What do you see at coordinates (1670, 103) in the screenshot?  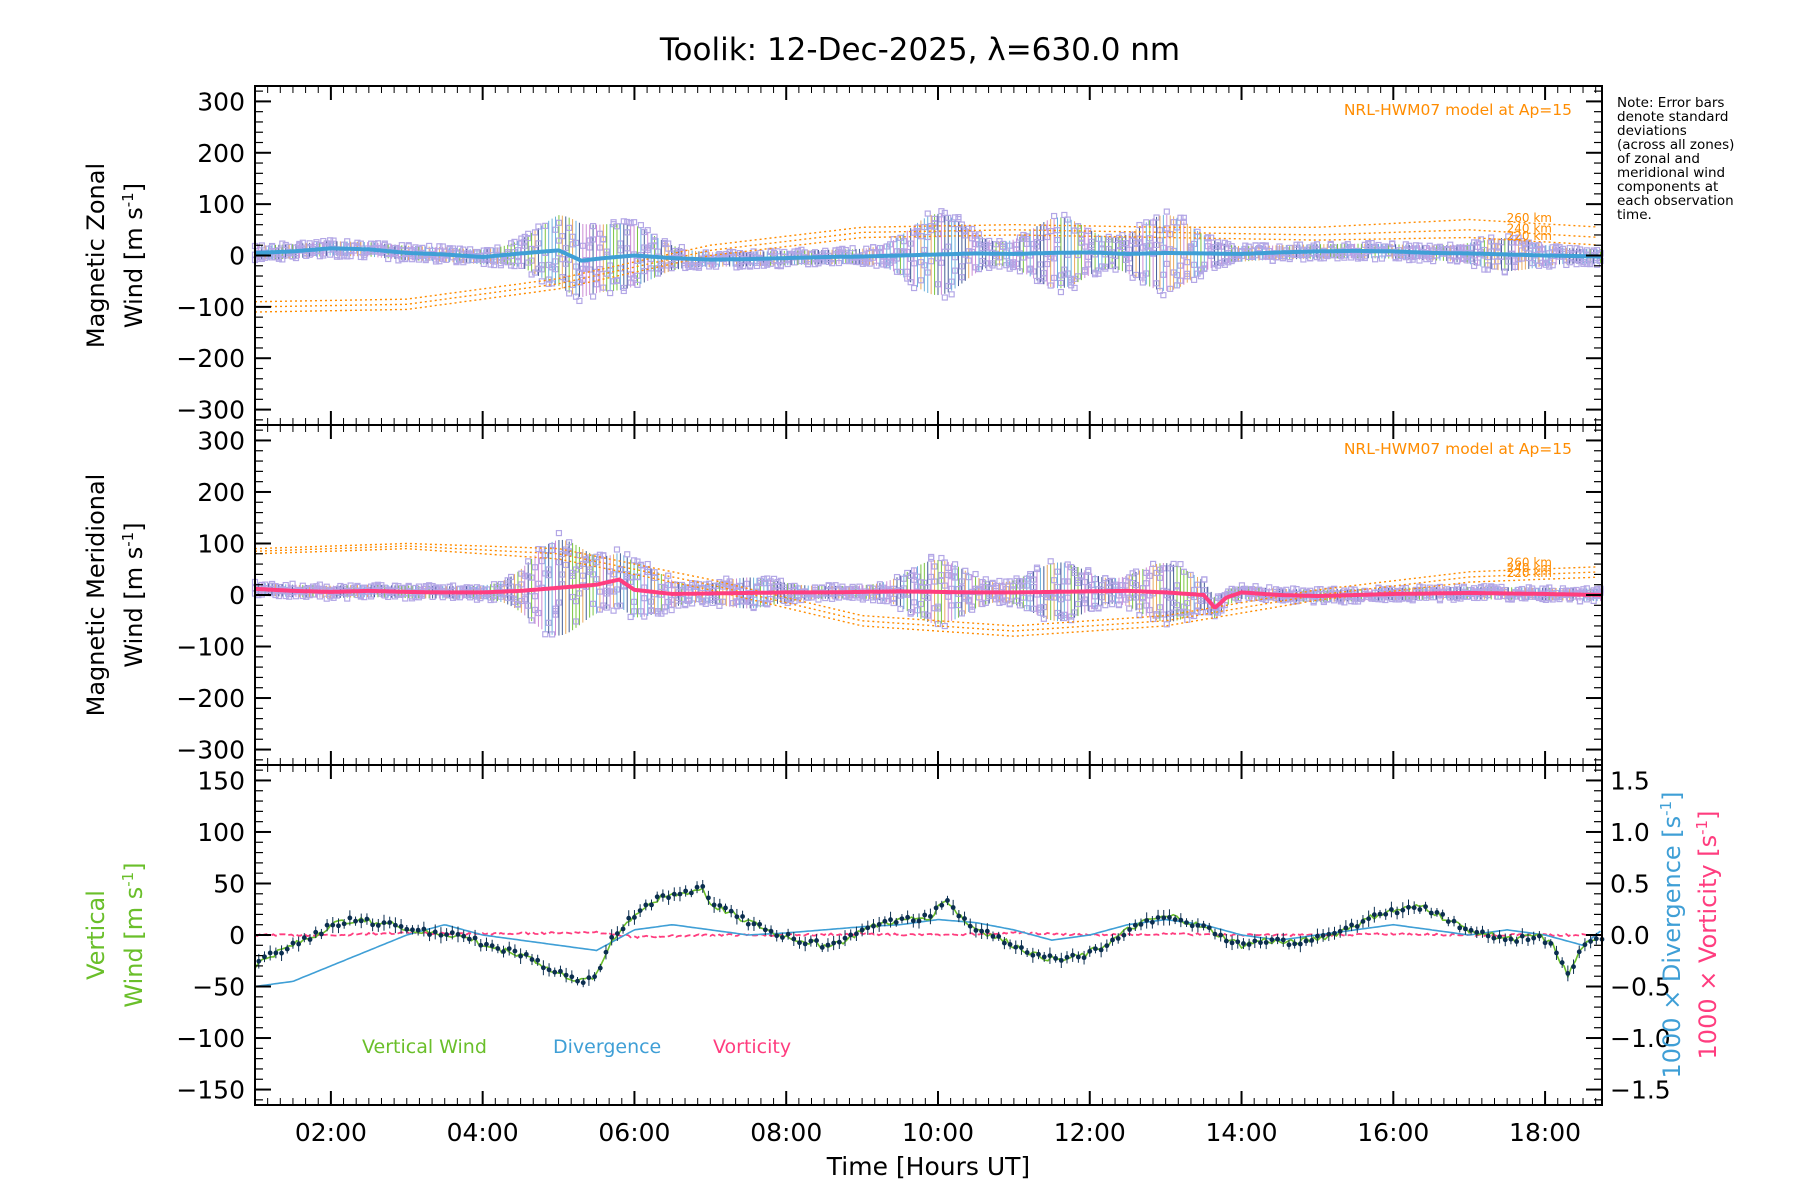 I see `note-line: Note: Error bars` at bounding box center [1670, 103].